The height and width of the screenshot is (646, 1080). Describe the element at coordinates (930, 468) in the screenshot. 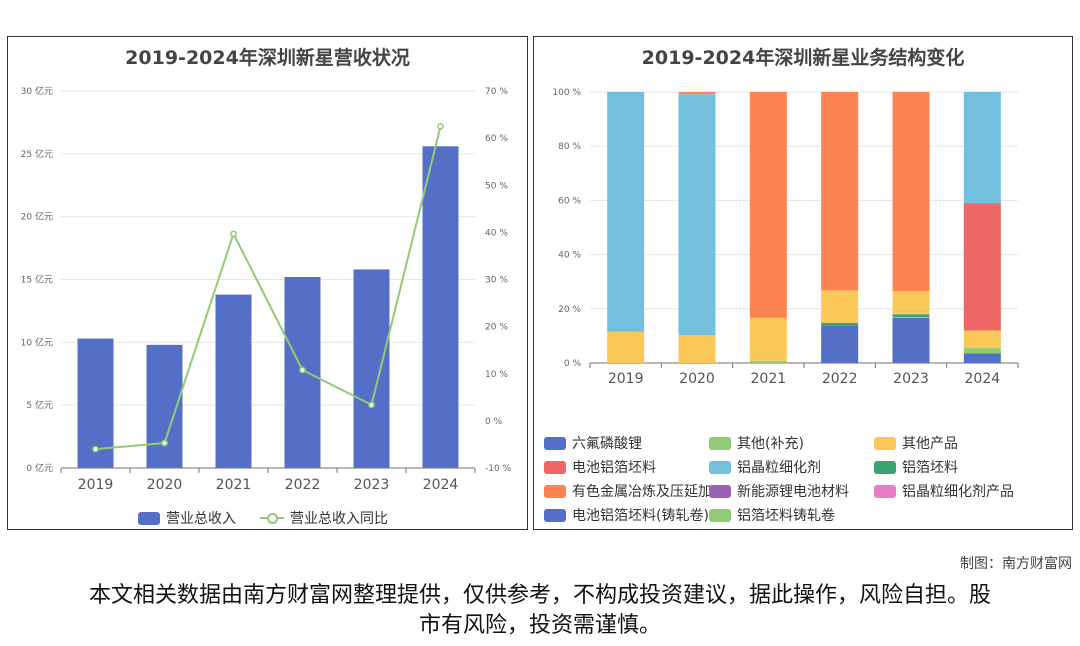

I see `legend-label: 铝箔坯料` at that location.